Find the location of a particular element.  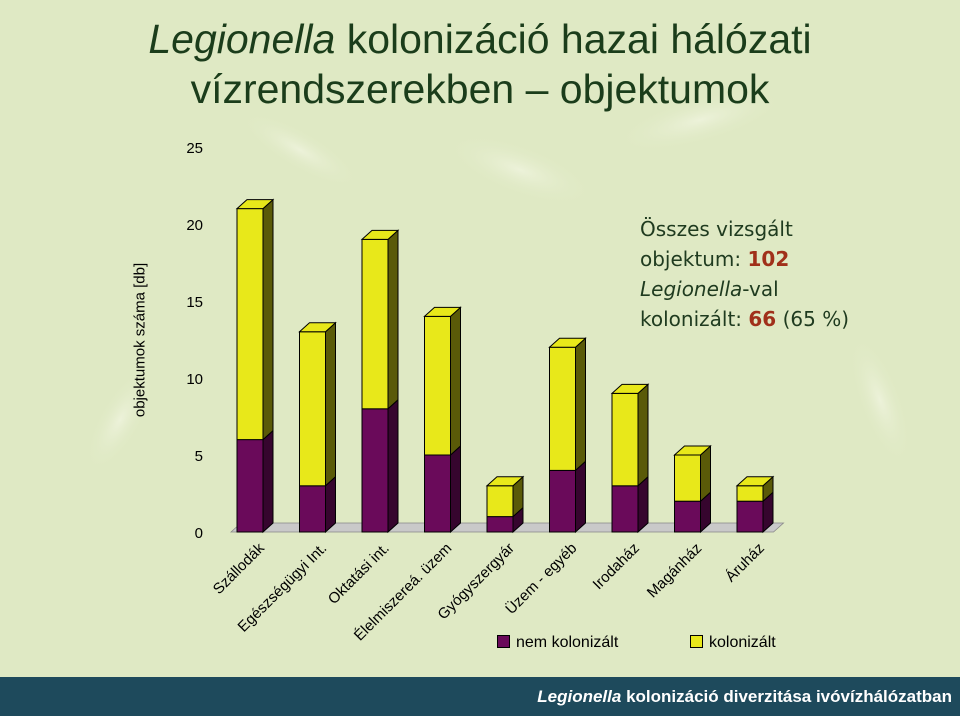

colonized-percent: (65 %) is located at coordinates (813, 319).